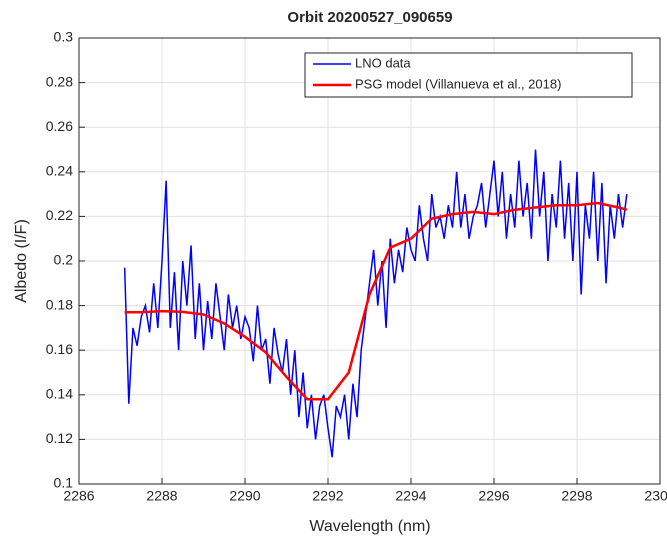  What do you see at coordinates (59, 349) in the screenshot?
I see `y-tick-label: 0.16` at bounding box center [59, 349].